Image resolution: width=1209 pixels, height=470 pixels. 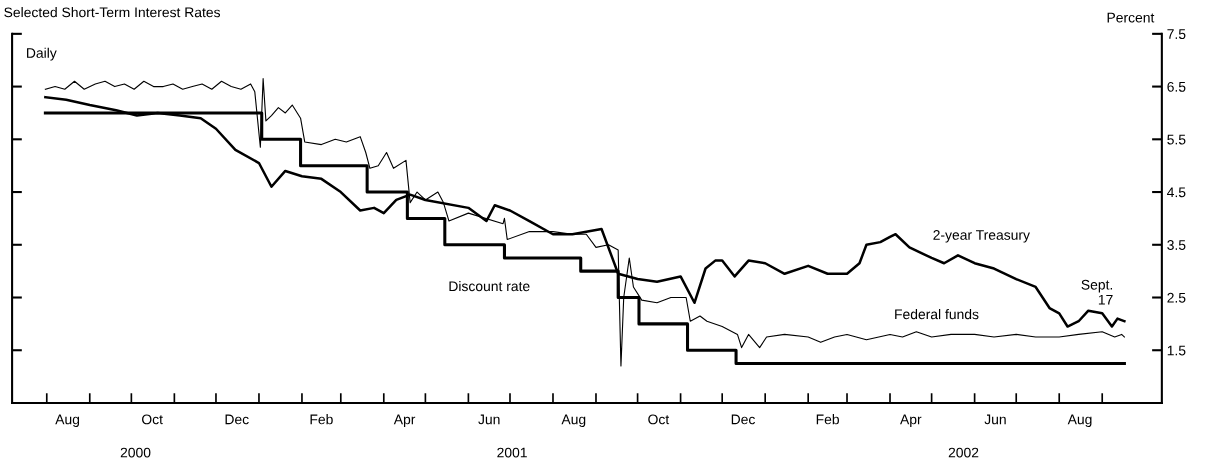 I want to click on annotation: Sept. 17, so click(x=1097, y=292).